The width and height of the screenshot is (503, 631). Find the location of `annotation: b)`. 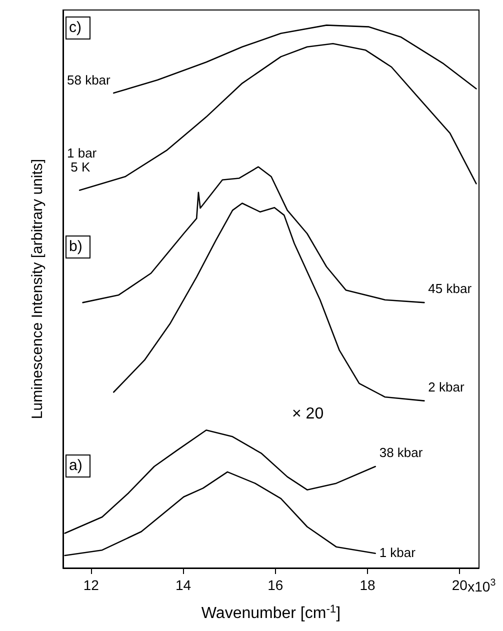

annotation: b) is located at coordinates (75, 246).